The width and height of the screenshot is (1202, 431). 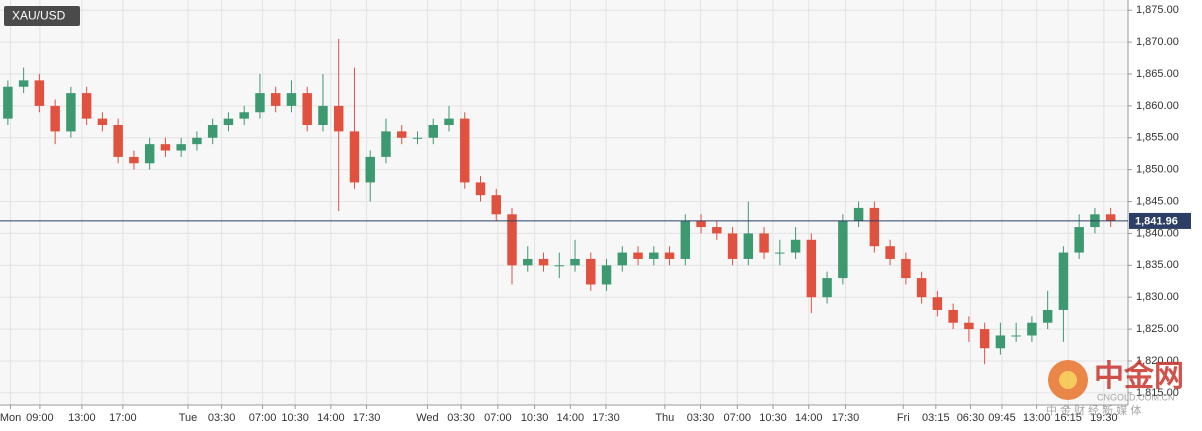 I want to click on y-tick-label: 1,860.00, so click(x=1157, y=106).